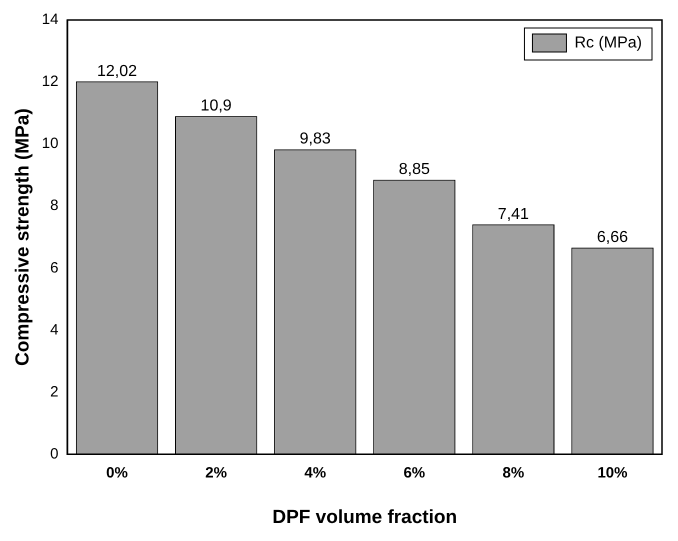  Describe the element at coordinates (315, 473) in the screenshot. I see `x-tick-label: 4%` at that location.